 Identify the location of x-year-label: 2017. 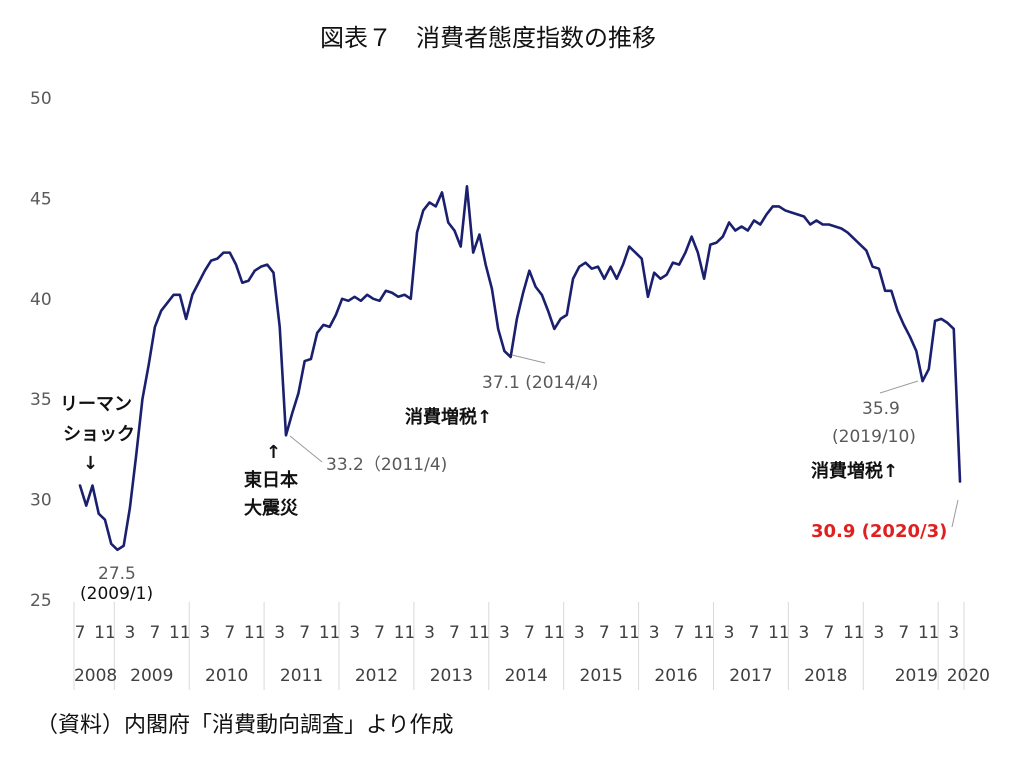
(750, 676).